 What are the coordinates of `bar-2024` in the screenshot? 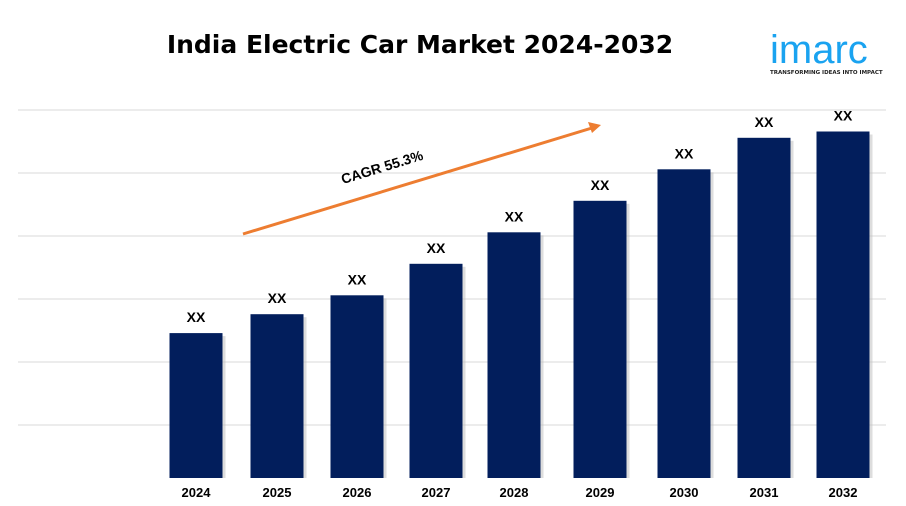 It's located at (196, 405).